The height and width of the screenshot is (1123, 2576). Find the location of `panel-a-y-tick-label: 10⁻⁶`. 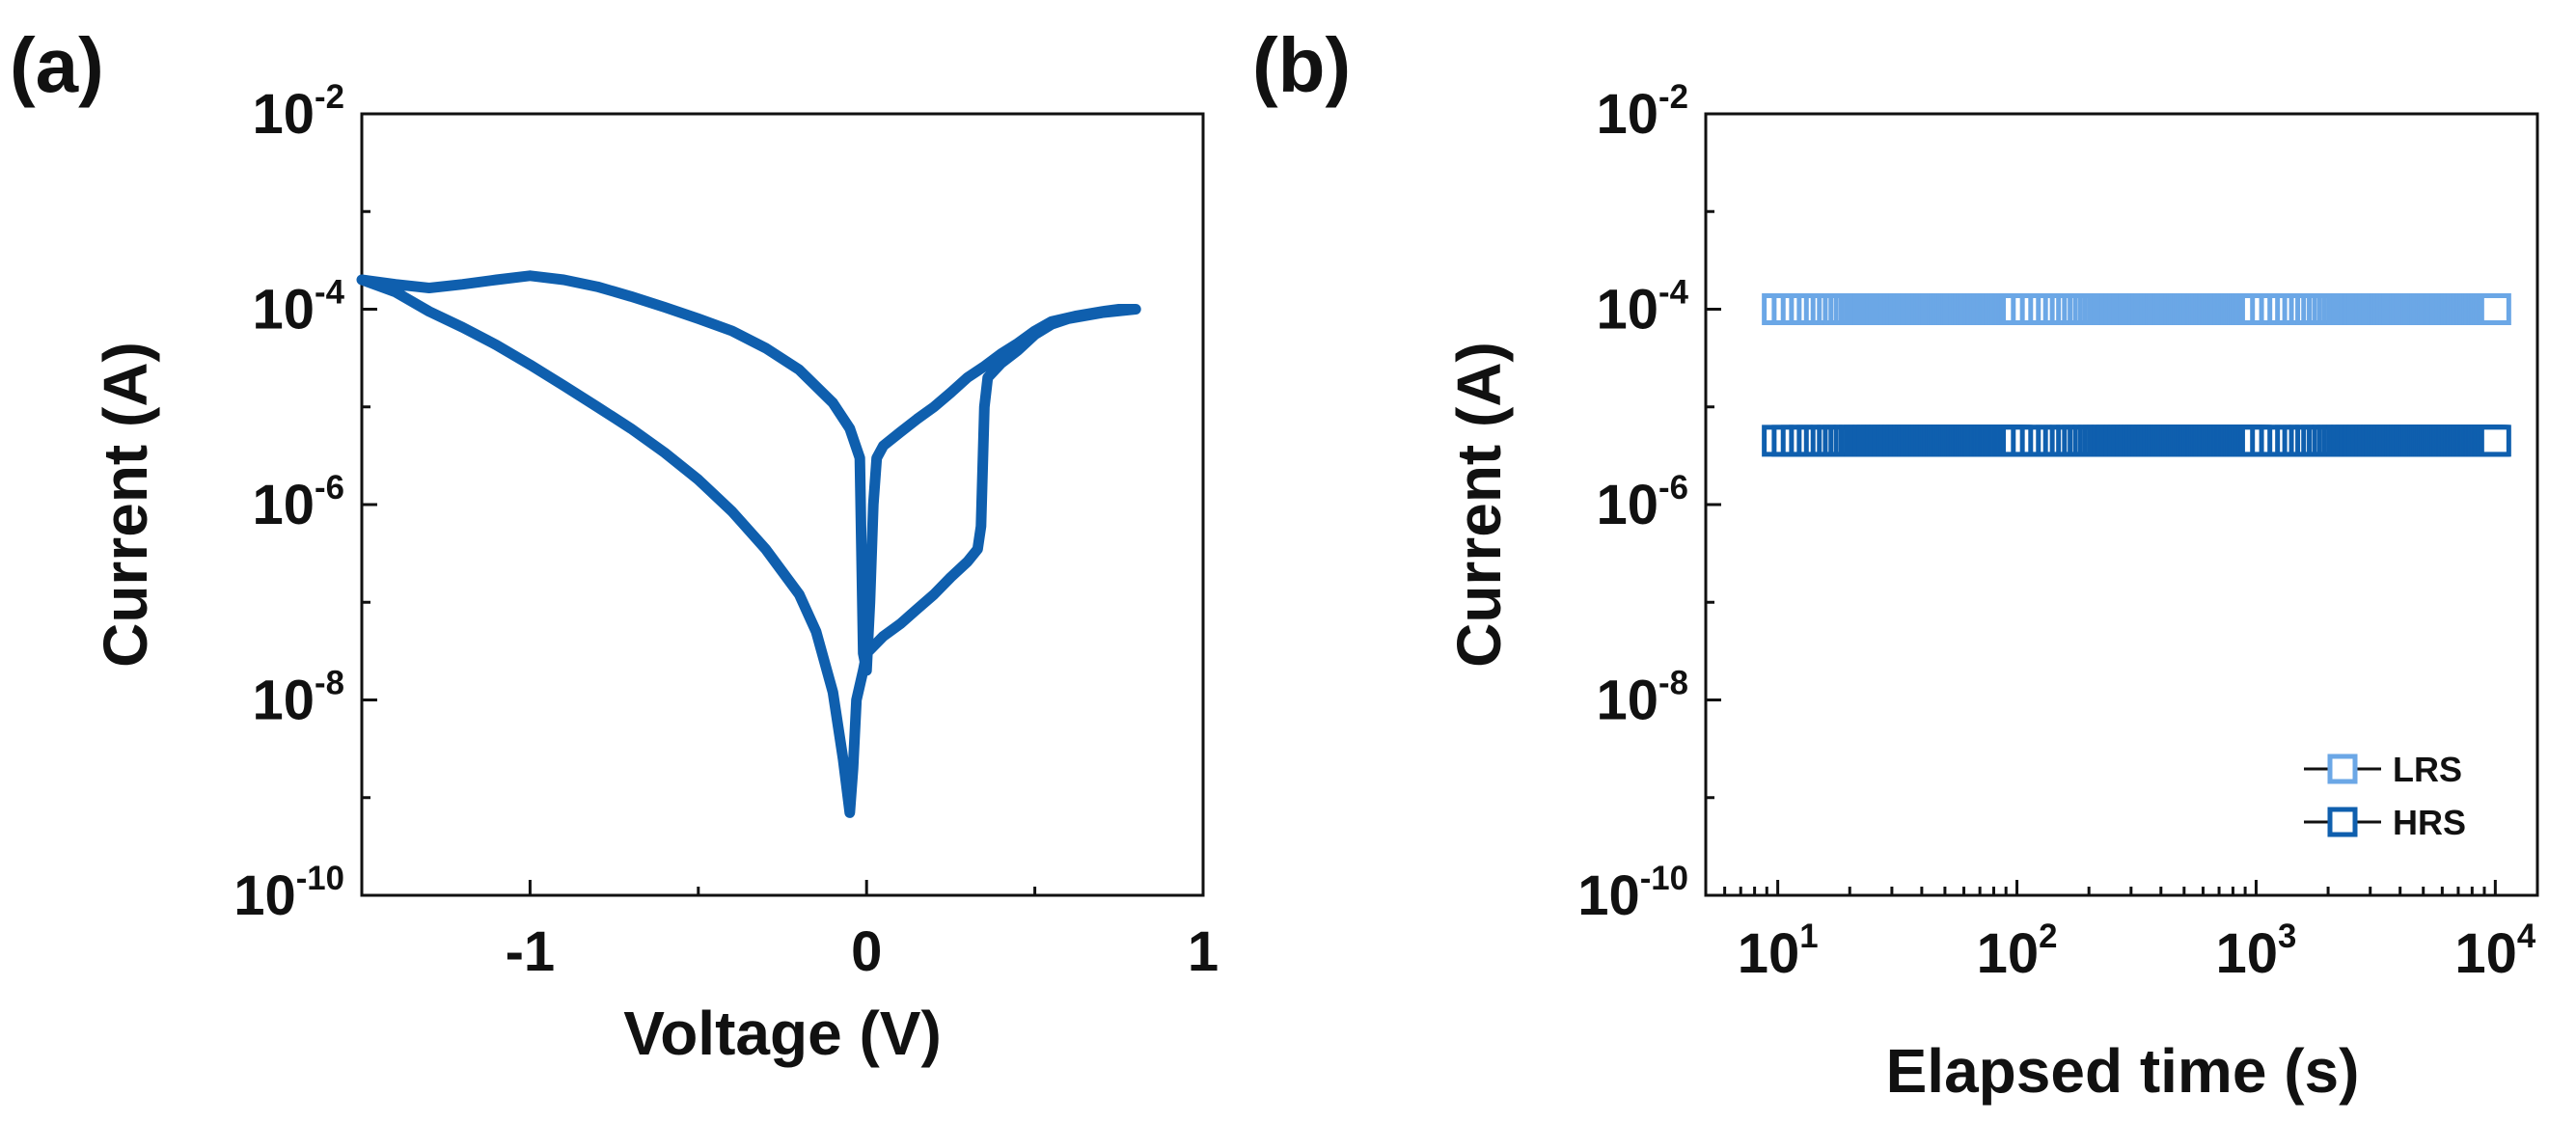

panel-a-y-tick-label: 10⁻⁶ is located at coordinates (298, 503).